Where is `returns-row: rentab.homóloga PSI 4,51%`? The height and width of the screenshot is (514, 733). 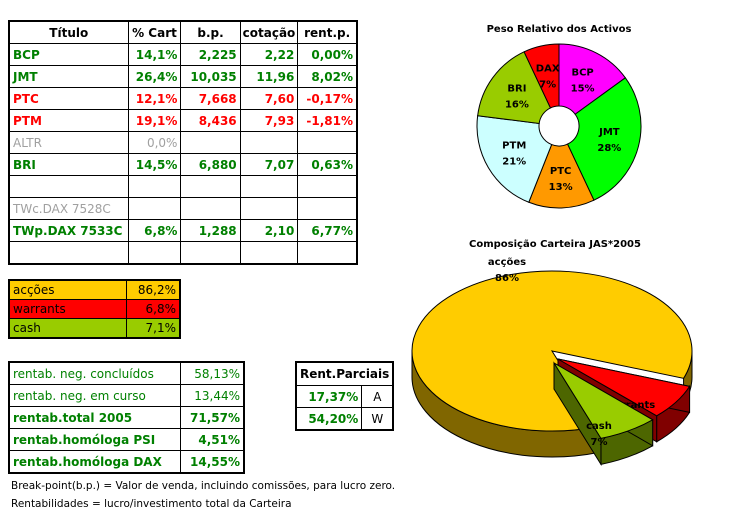
returns-row: rentab.homóloga PSI 4,51% is located at coordinates (126, 439).